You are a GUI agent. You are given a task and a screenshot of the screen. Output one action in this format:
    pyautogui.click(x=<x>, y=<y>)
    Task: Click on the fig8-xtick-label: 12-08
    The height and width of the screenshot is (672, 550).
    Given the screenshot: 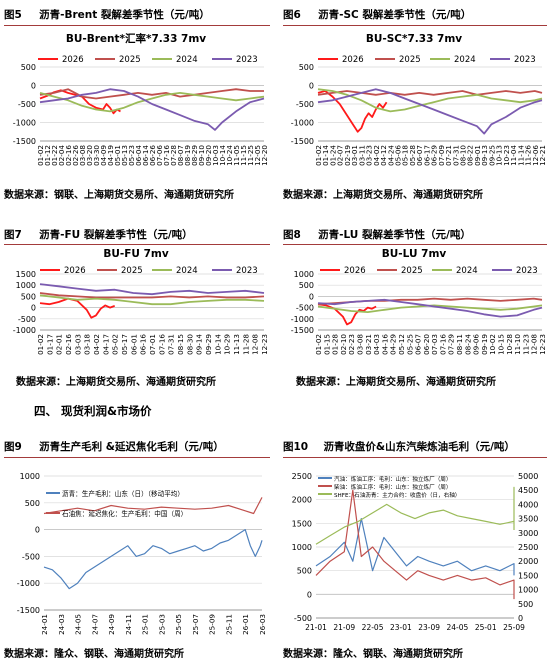 What is the action you would take?
    pyautogui.click(x=534, y=344)
    